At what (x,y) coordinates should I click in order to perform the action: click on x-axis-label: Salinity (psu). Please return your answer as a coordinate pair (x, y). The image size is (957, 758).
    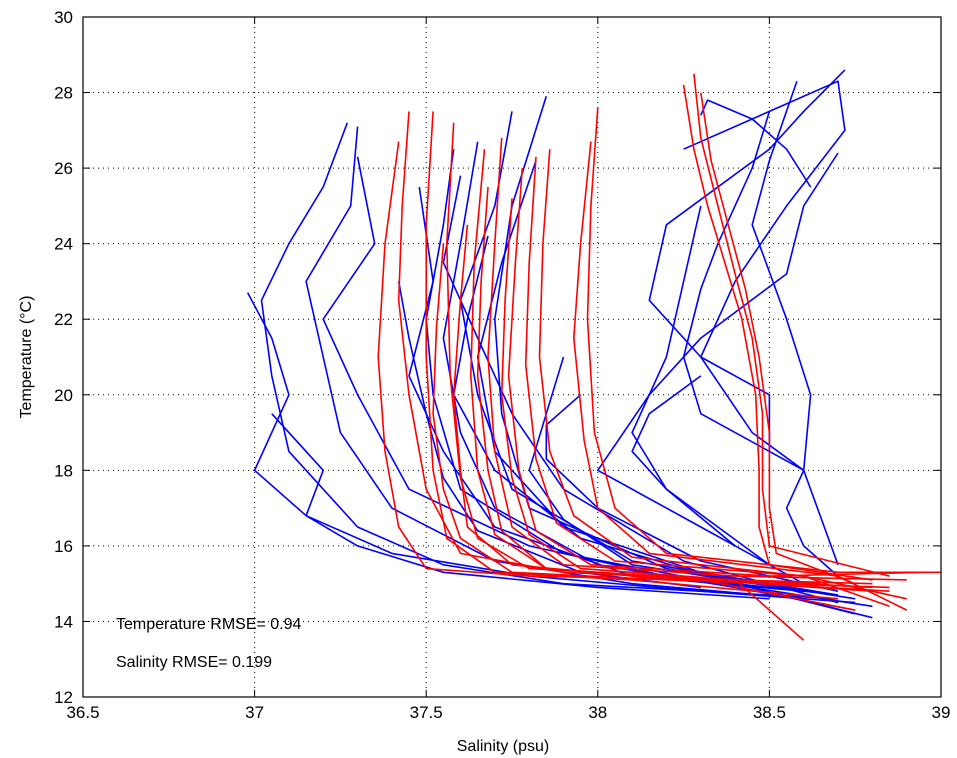
    Looking at the image, I should click on (503, 746).